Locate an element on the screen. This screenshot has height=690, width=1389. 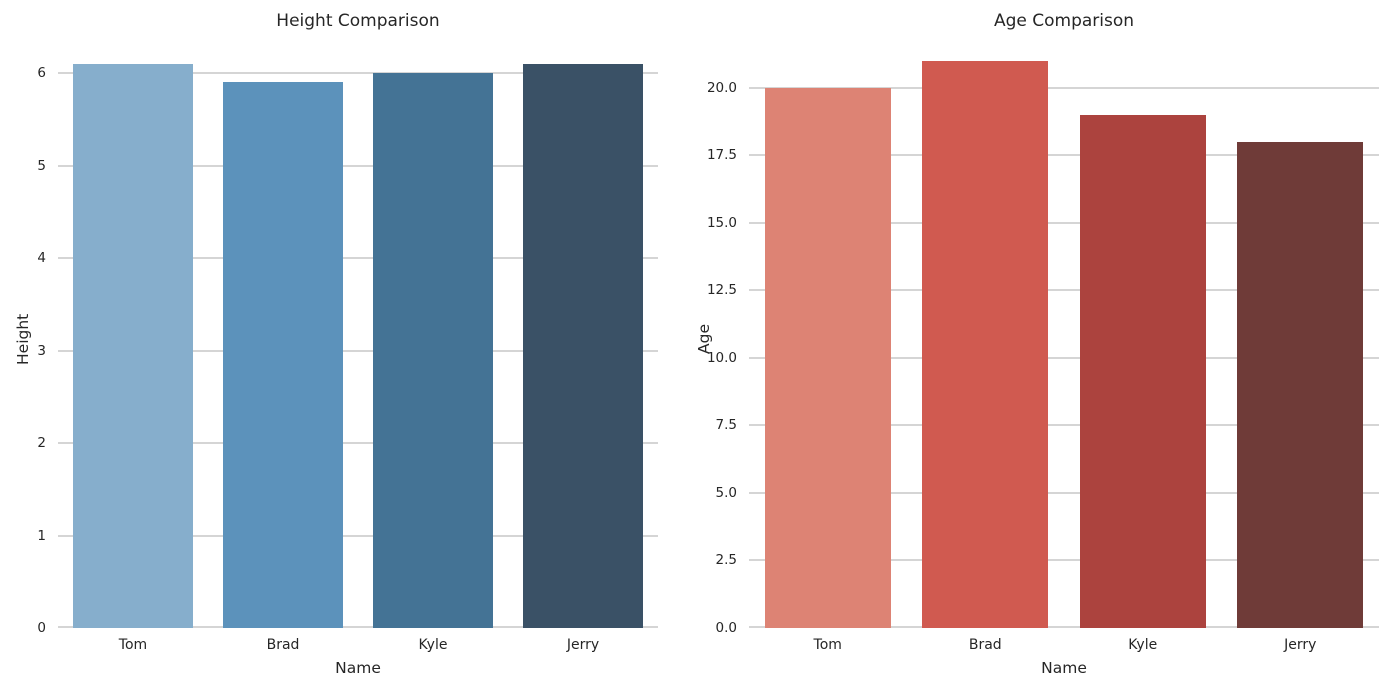
y-tick-label: 0.0 is located at coordinates (726, 628).